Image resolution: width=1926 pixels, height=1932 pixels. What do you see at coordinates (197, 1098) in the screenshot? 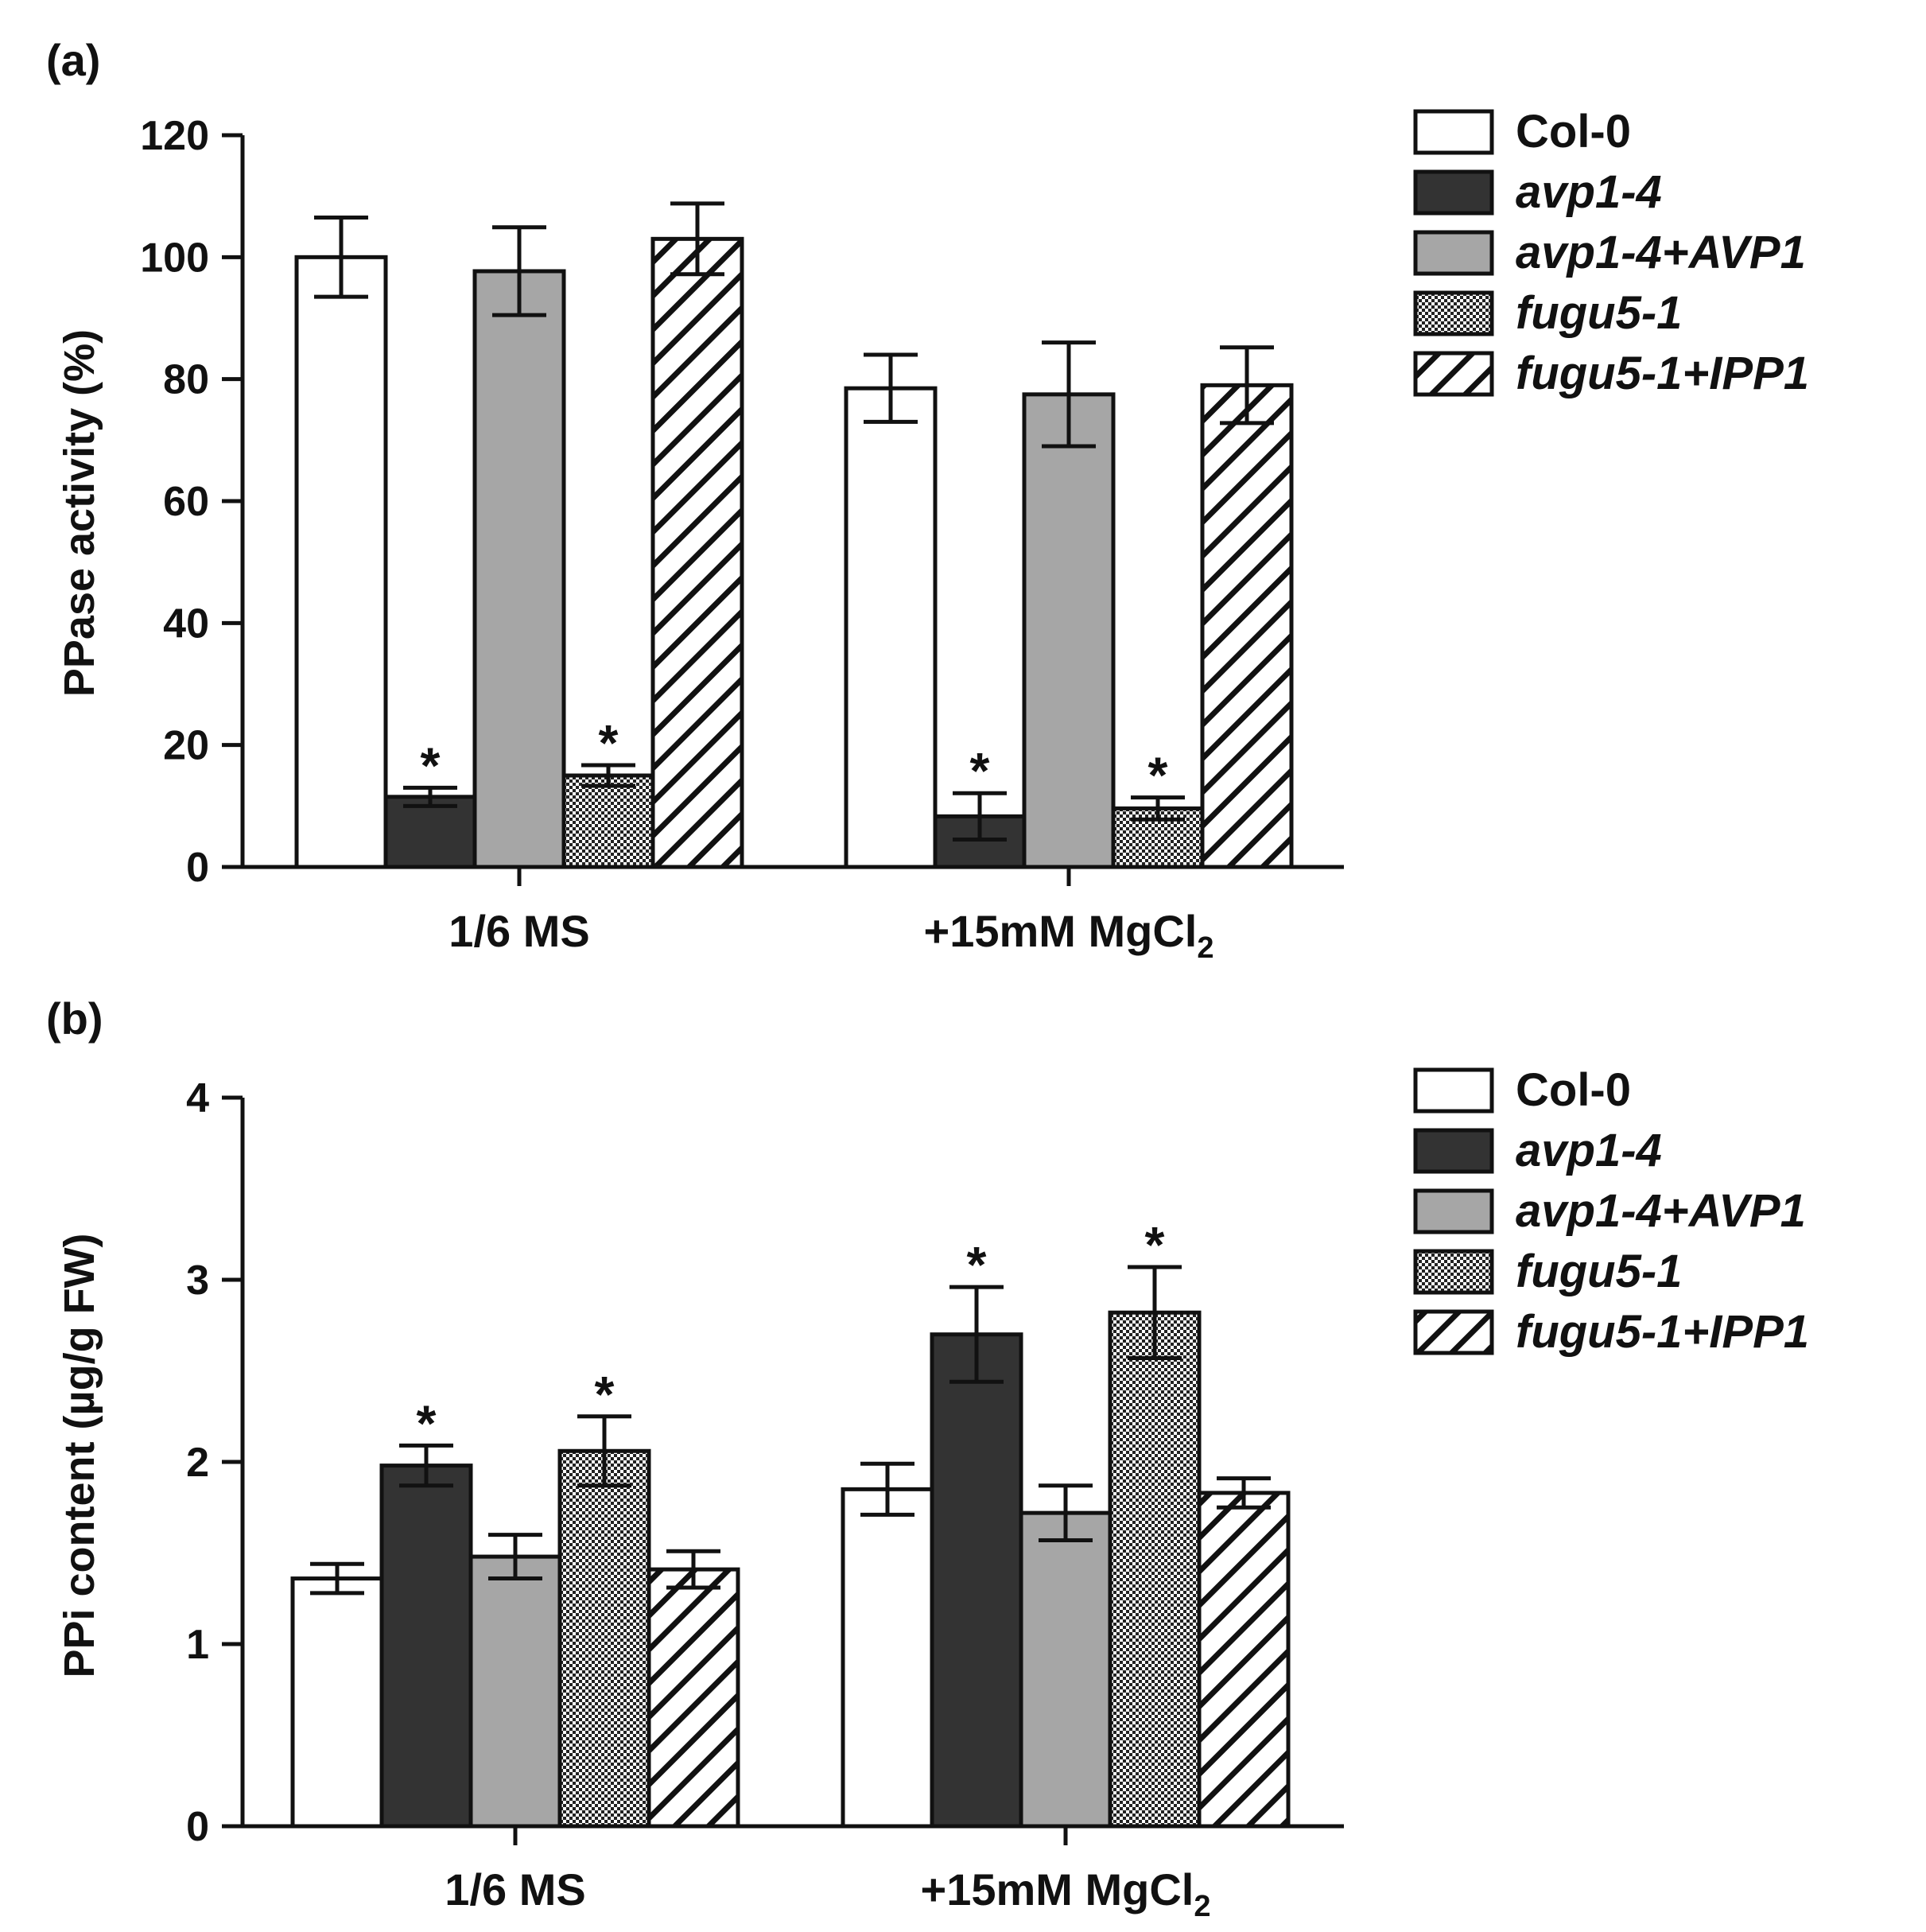
I see `y-tick-label-b: 4` at bounding box center [197, 1098].